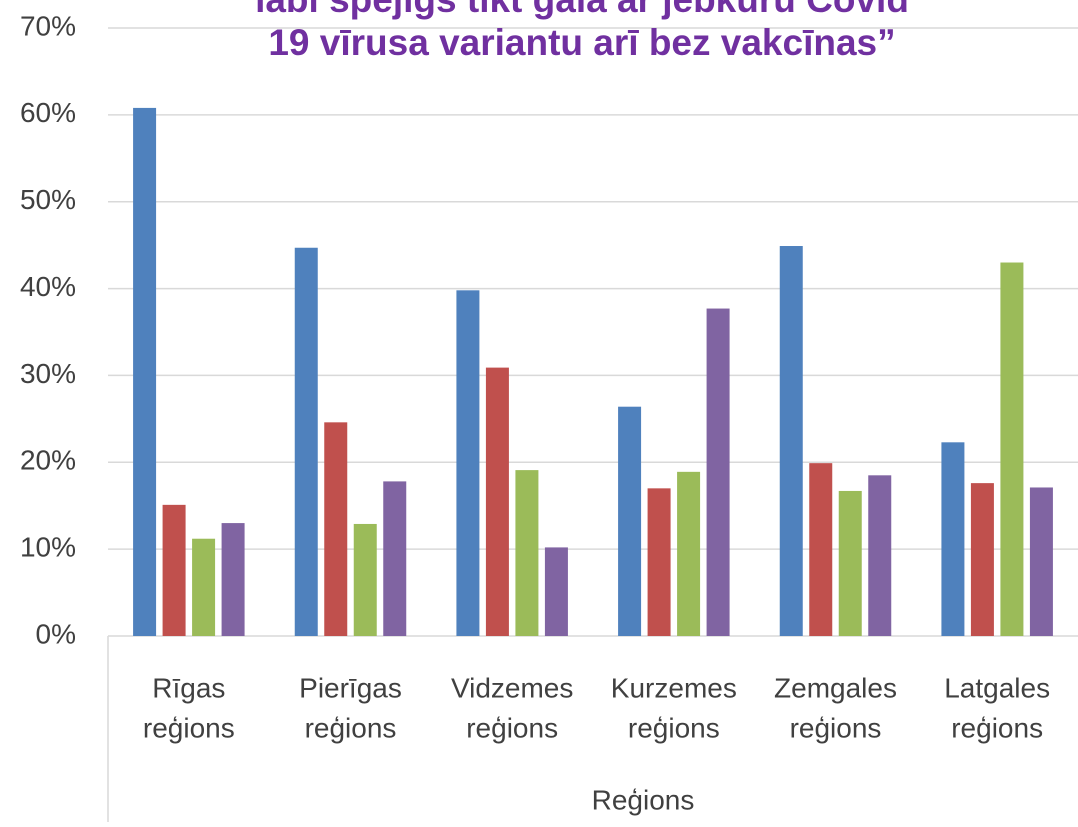 This screenshot has height=827, width=1078. Describe the element at coordinates (350, 687) in the screenshot. I see `x-tick-label: Pierīgas` at that location.